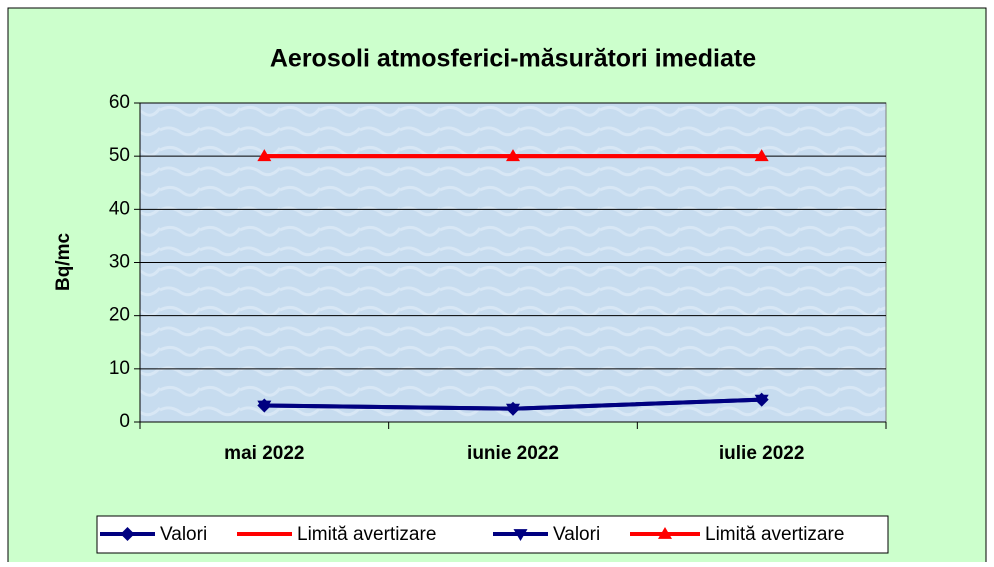 The width and height of the screenshot is (994, 567). I want to click on y-tick-label: 20, so click(119, 315).